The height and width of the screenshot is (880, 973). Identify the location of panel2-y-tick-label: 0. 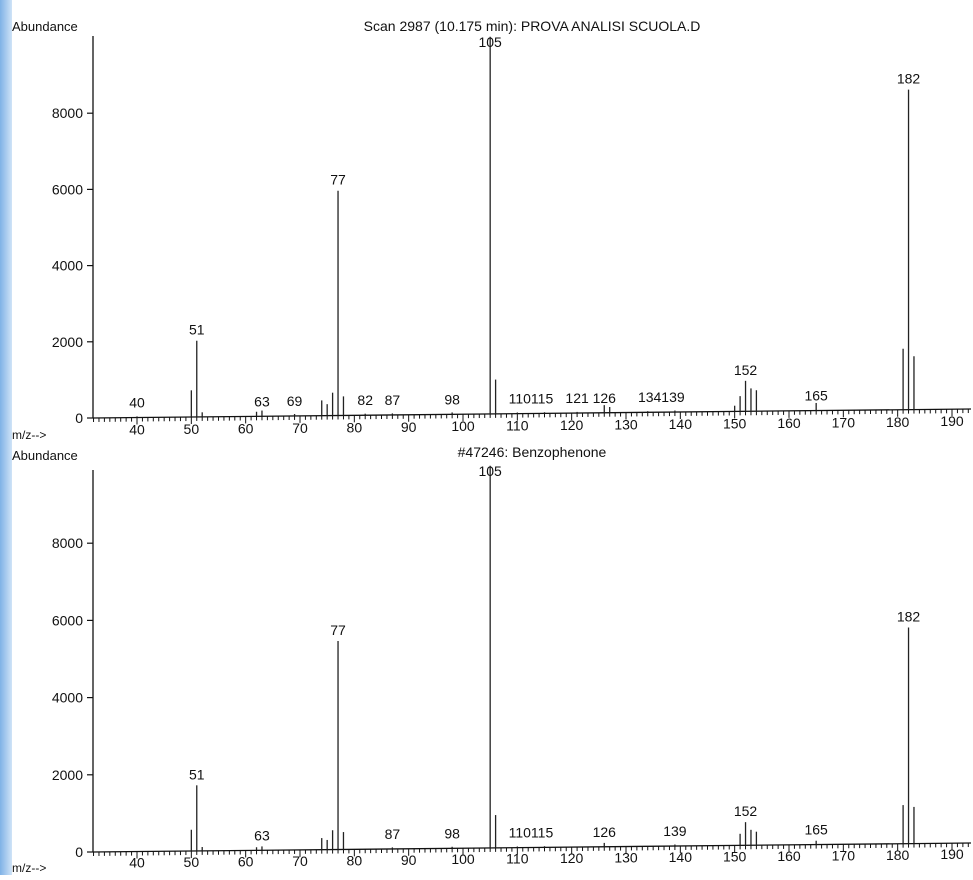
(79, 852).